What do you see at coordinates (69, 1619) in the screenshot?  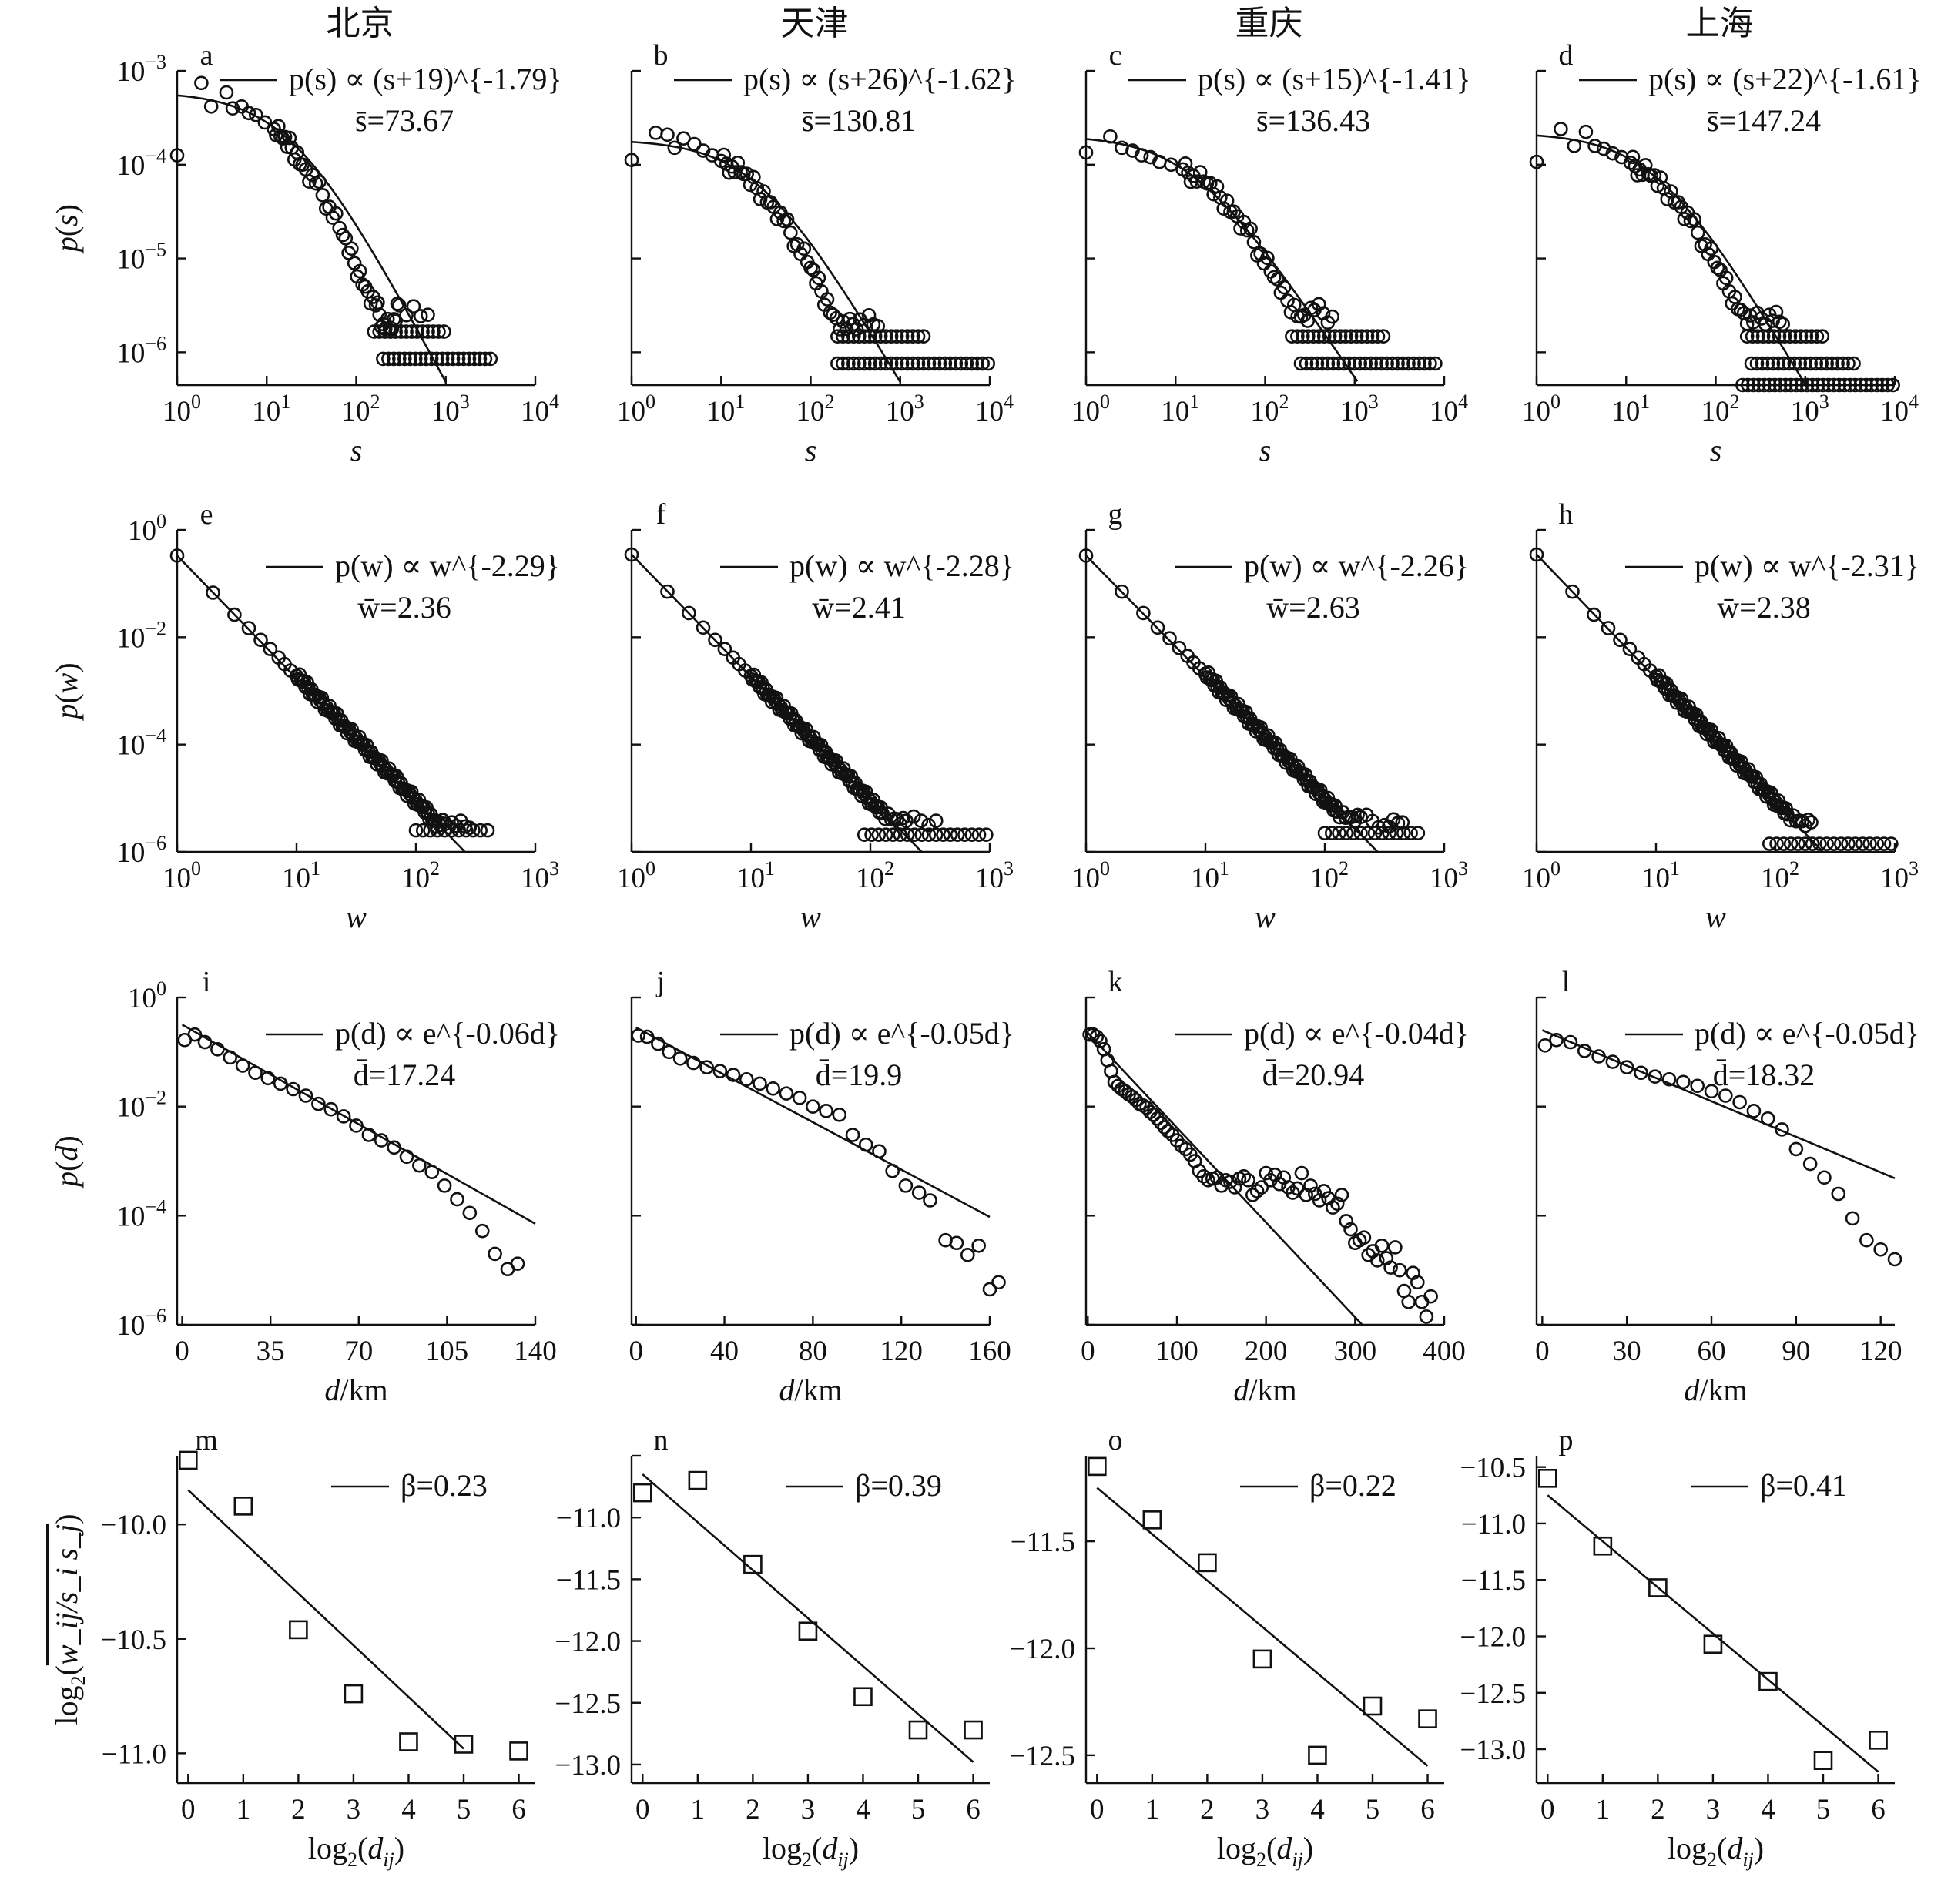 I see `y-axis-label: log2(w_ij/s_i s_j)` at bounding box center [69, 1619].